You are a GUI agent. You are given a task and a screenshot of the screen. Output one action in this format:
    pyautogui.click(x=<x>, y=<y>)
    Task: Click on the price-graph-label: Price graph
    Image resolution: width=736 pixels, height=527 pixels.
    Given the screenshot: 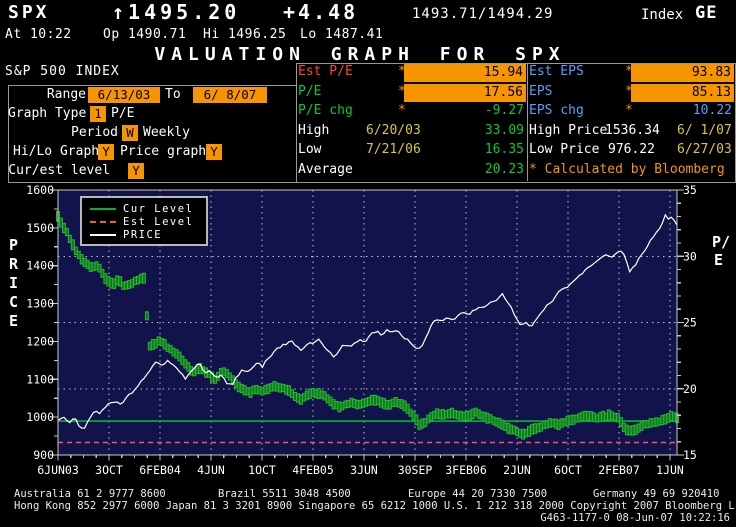 What is the action you would take?
    pyautogui.click(x=163, y=151)
    